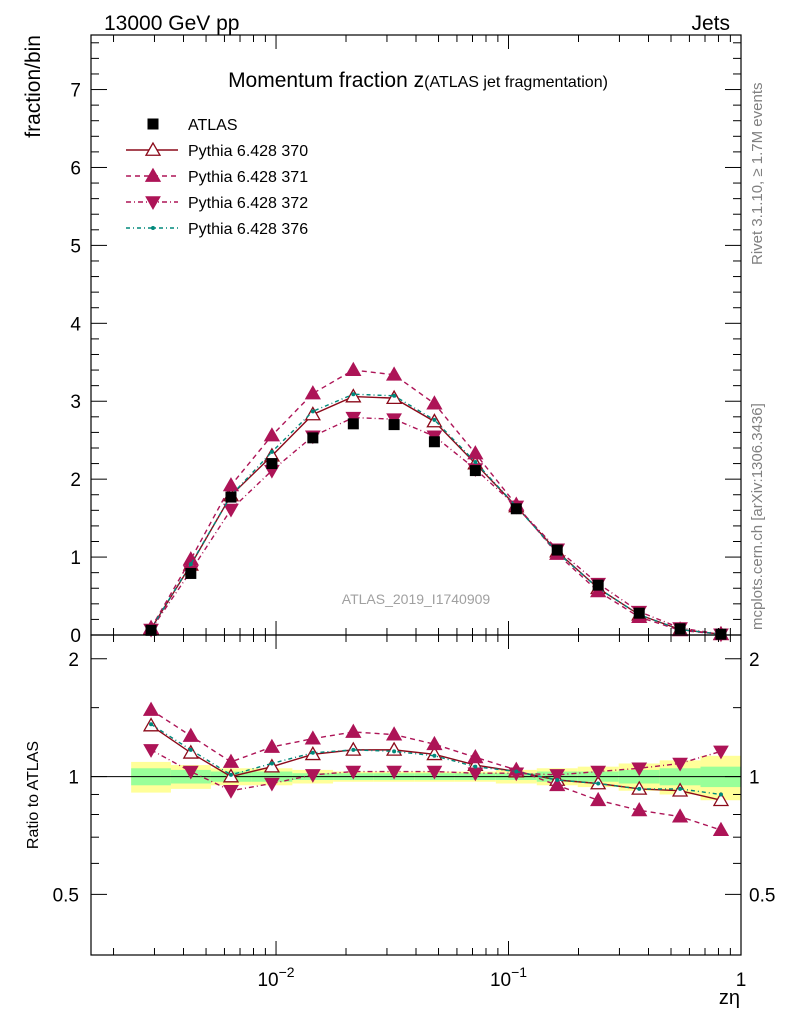 This screenshot has height=1024, width=786. What do you see at coordinates (248, 151) in the screenshot?
I see `legend-label: Pythia 6.428 370` at bounding box center [248, 151].